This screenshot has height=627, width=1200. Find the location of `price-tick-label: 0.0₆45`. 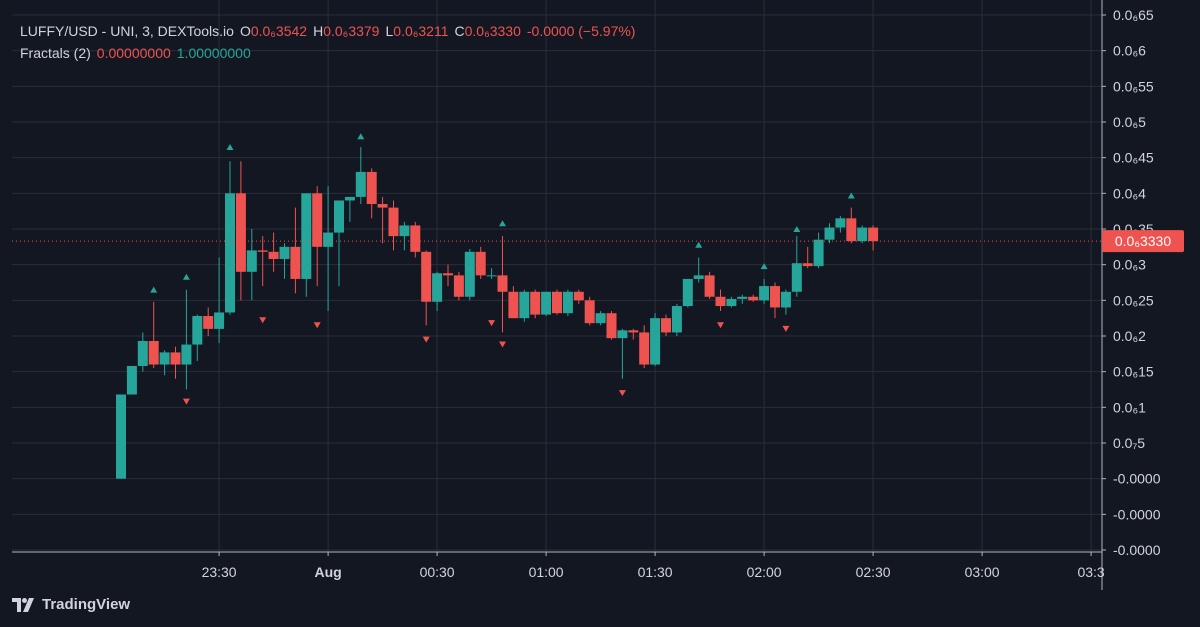

price-tick-label: 0.0₆45 is located at coordinates (1133, 158).